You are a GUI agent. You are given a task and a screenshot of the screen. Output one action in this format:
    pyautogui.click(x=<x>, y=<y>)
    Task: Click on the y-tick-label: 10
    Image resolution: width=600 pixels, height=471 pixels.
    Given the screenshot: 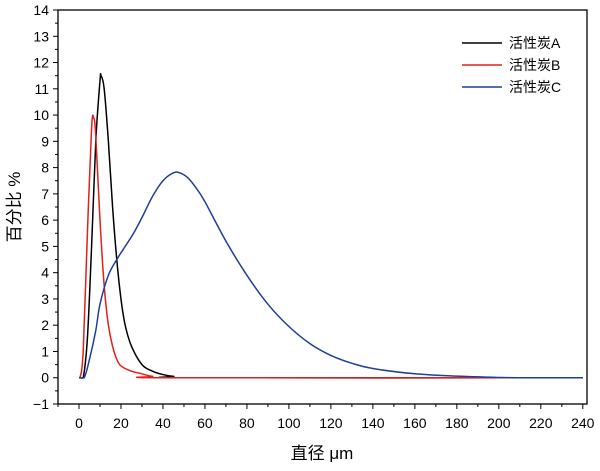 What is the action you would take?
    pyautogui.click(x=41, y=115)
    